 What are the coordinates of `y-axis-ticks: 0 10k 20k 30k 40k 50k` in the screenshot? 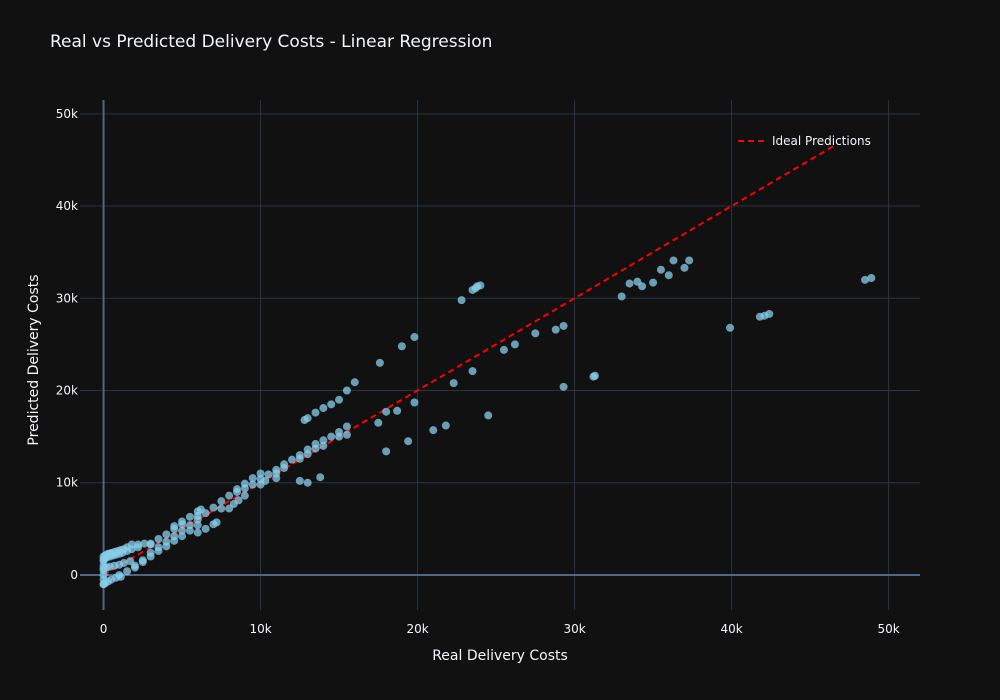 It's located at (67, 344).